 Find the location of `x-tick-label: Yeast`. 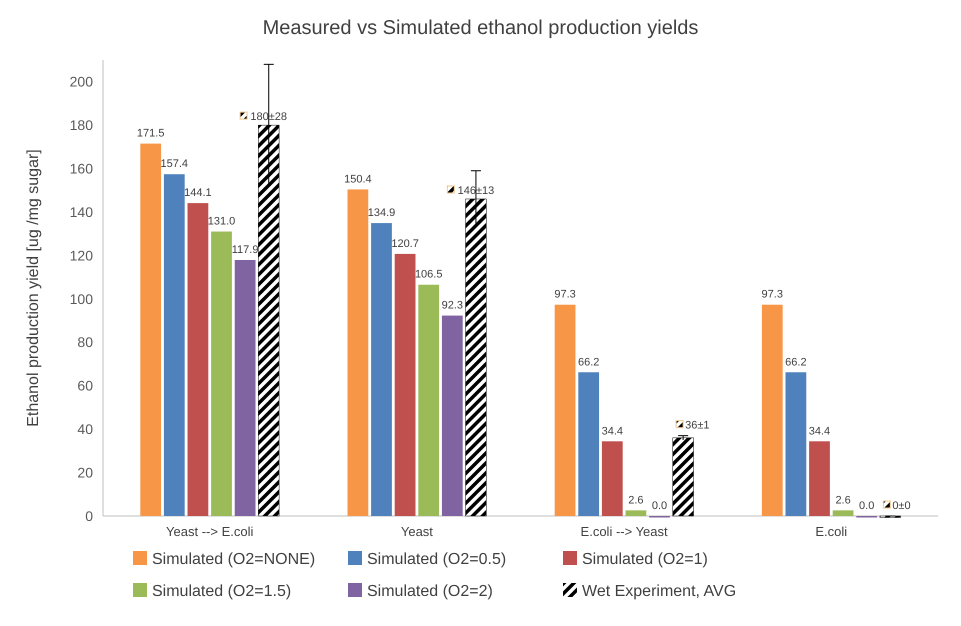

x-tick-label: Yeast is located at coordinates (417, 531).